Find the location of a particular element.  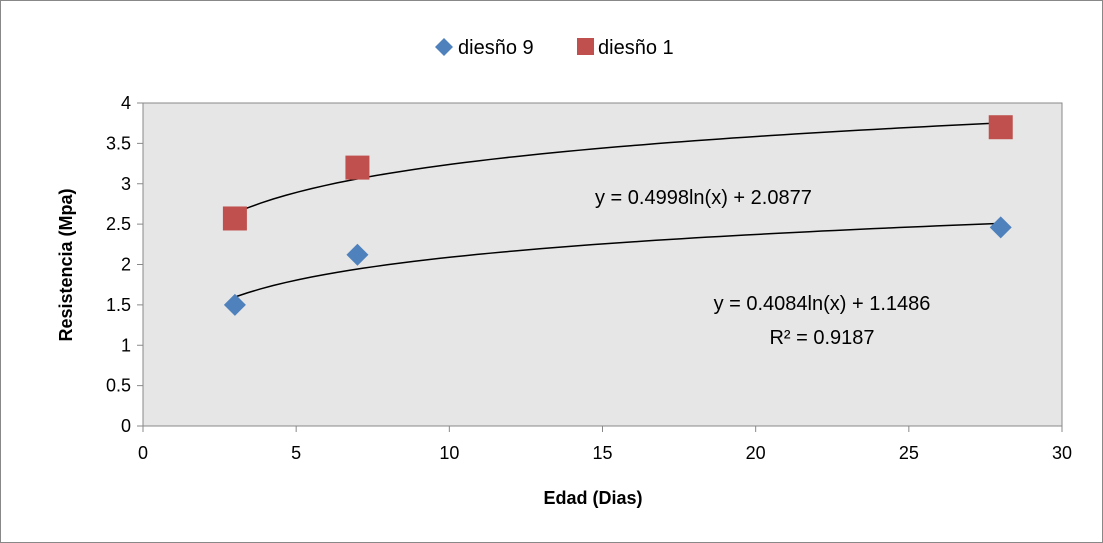

y-tick-label: 3 is located at coordinates (126, 184).